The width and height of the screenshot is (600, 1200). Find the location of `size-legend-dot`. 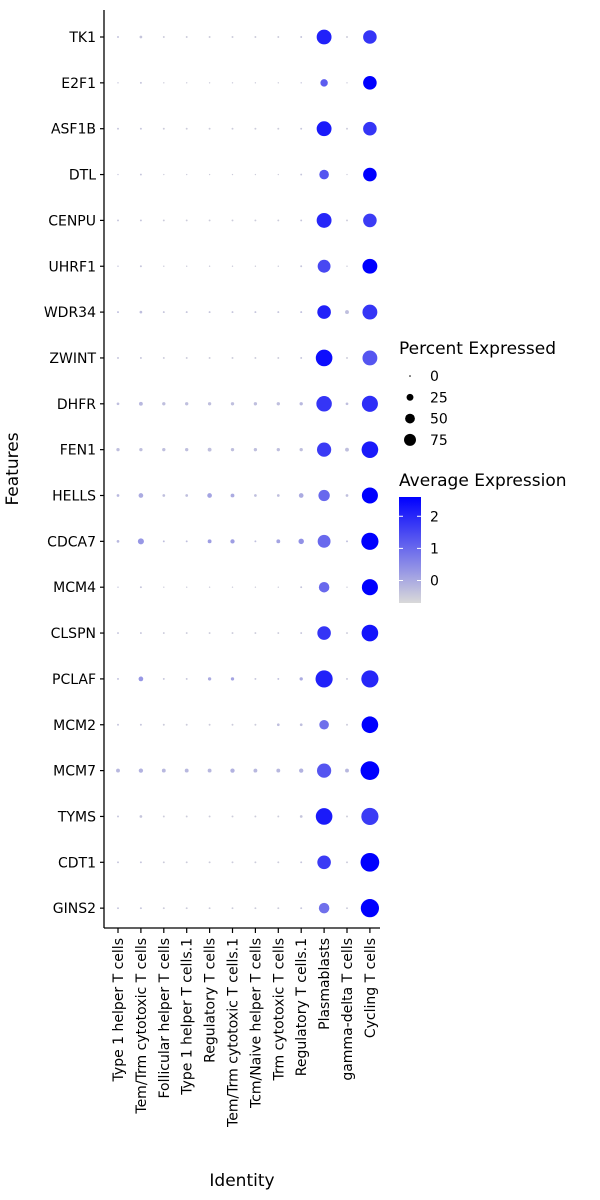

size-legend-dot is located at coordinates (410, 418).